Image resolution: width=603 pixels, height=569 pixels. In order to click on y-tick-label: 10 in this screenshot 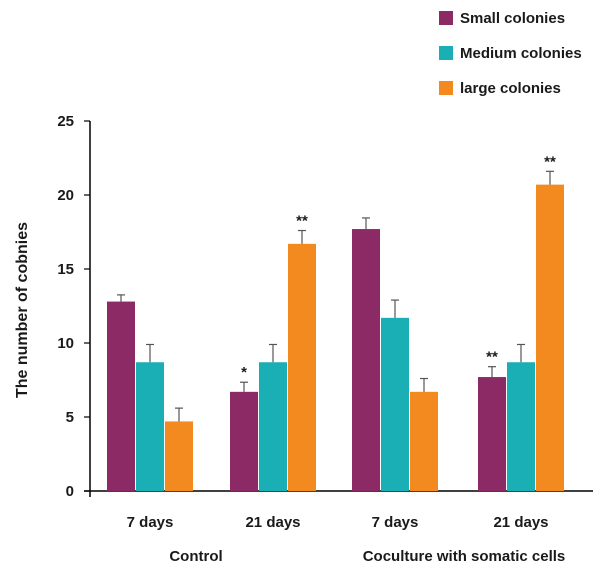, I will do `click(65, 343)`.